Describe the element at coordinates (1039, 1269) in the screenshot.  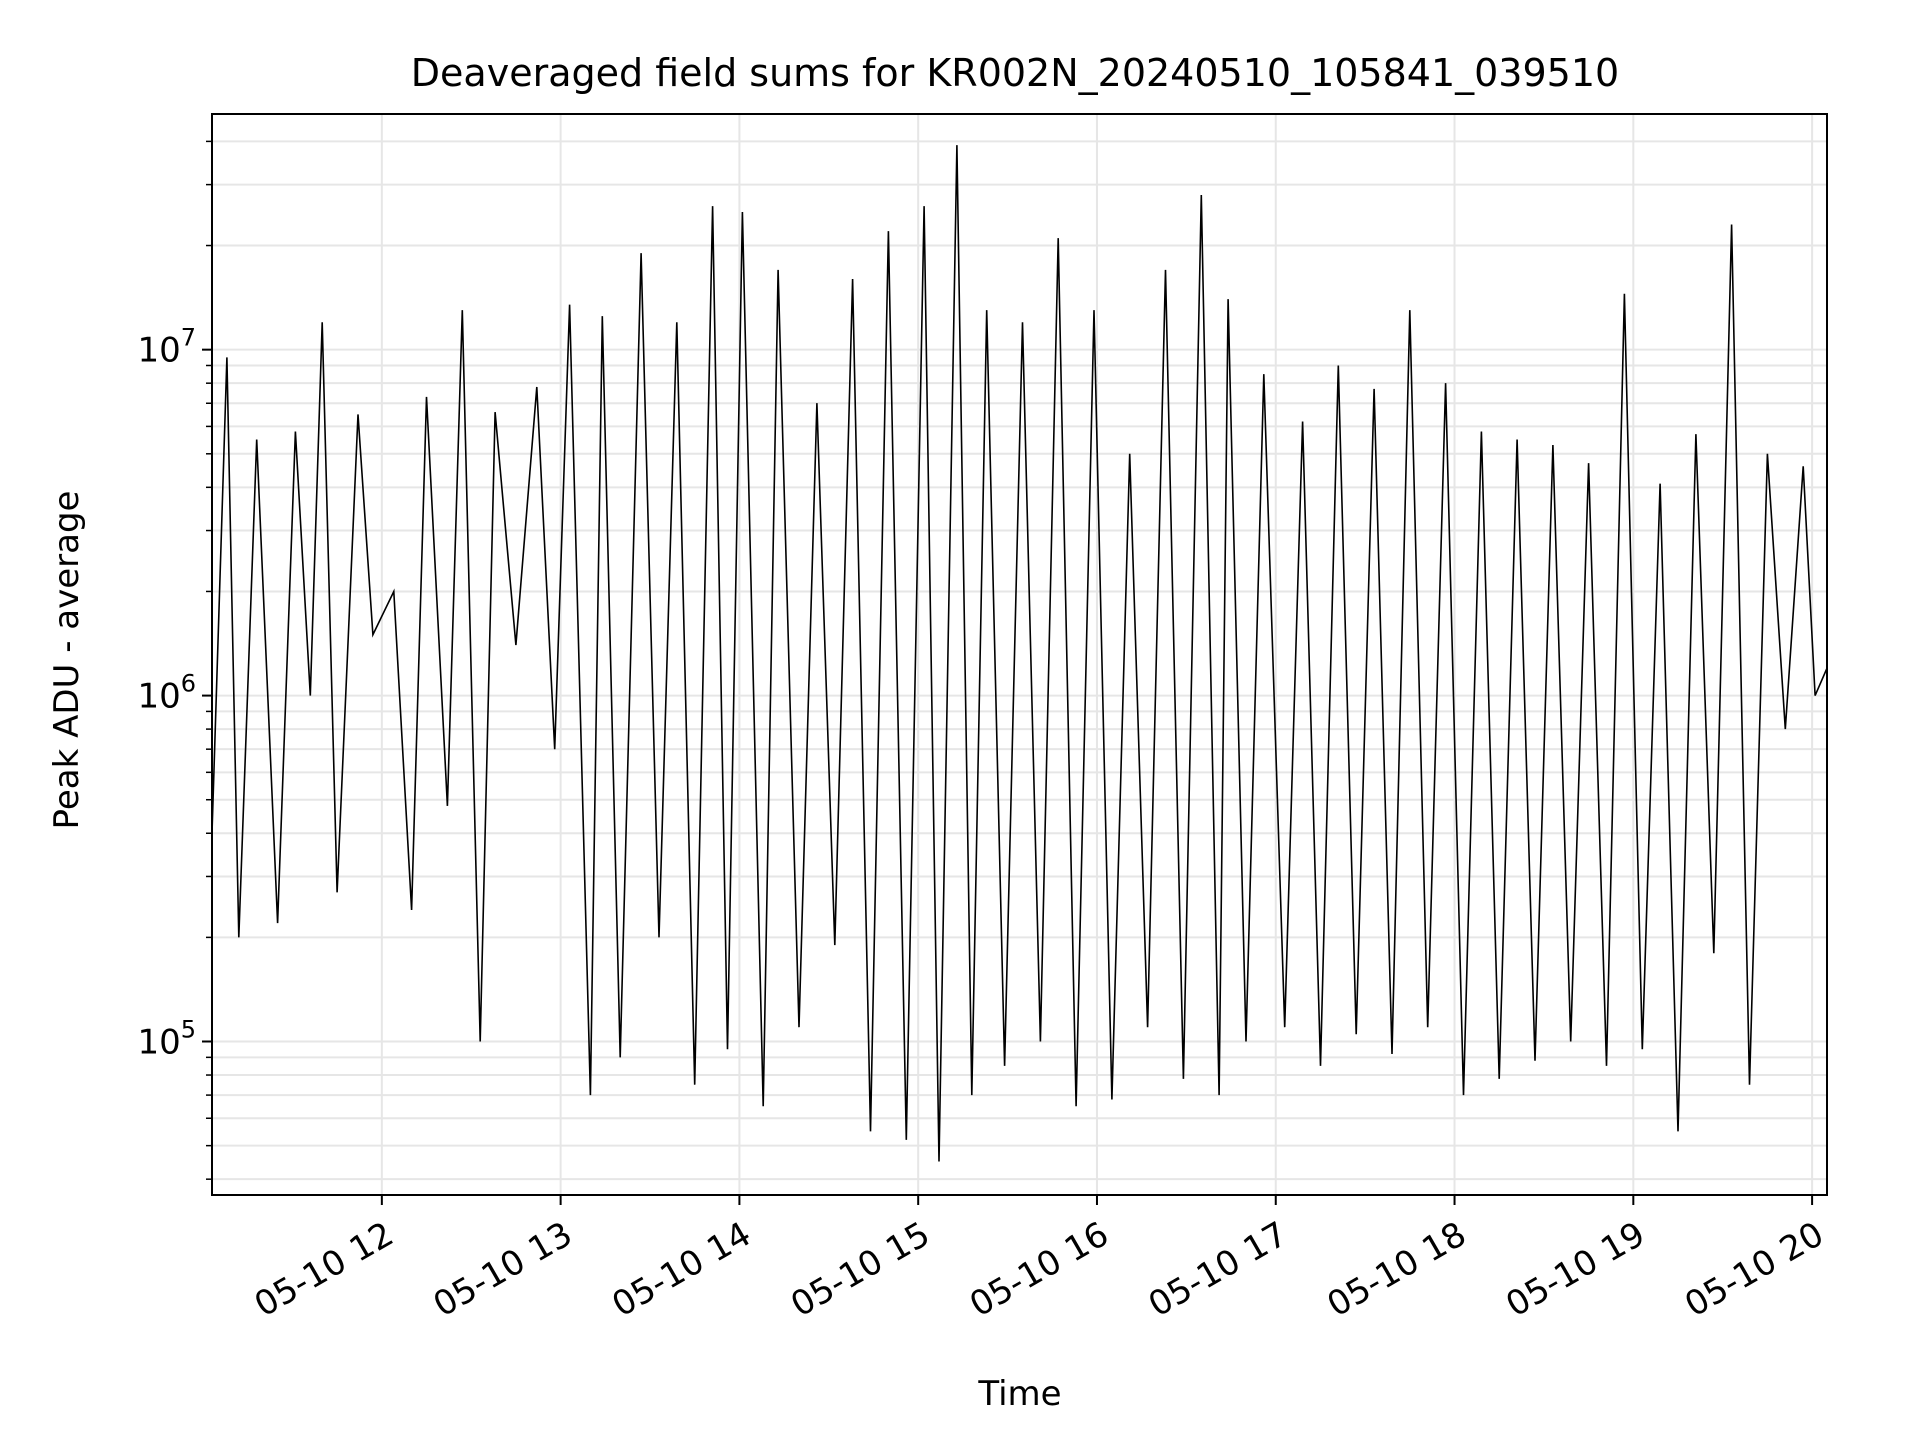
I see `x-tick-label: 05-10 16` at that location.